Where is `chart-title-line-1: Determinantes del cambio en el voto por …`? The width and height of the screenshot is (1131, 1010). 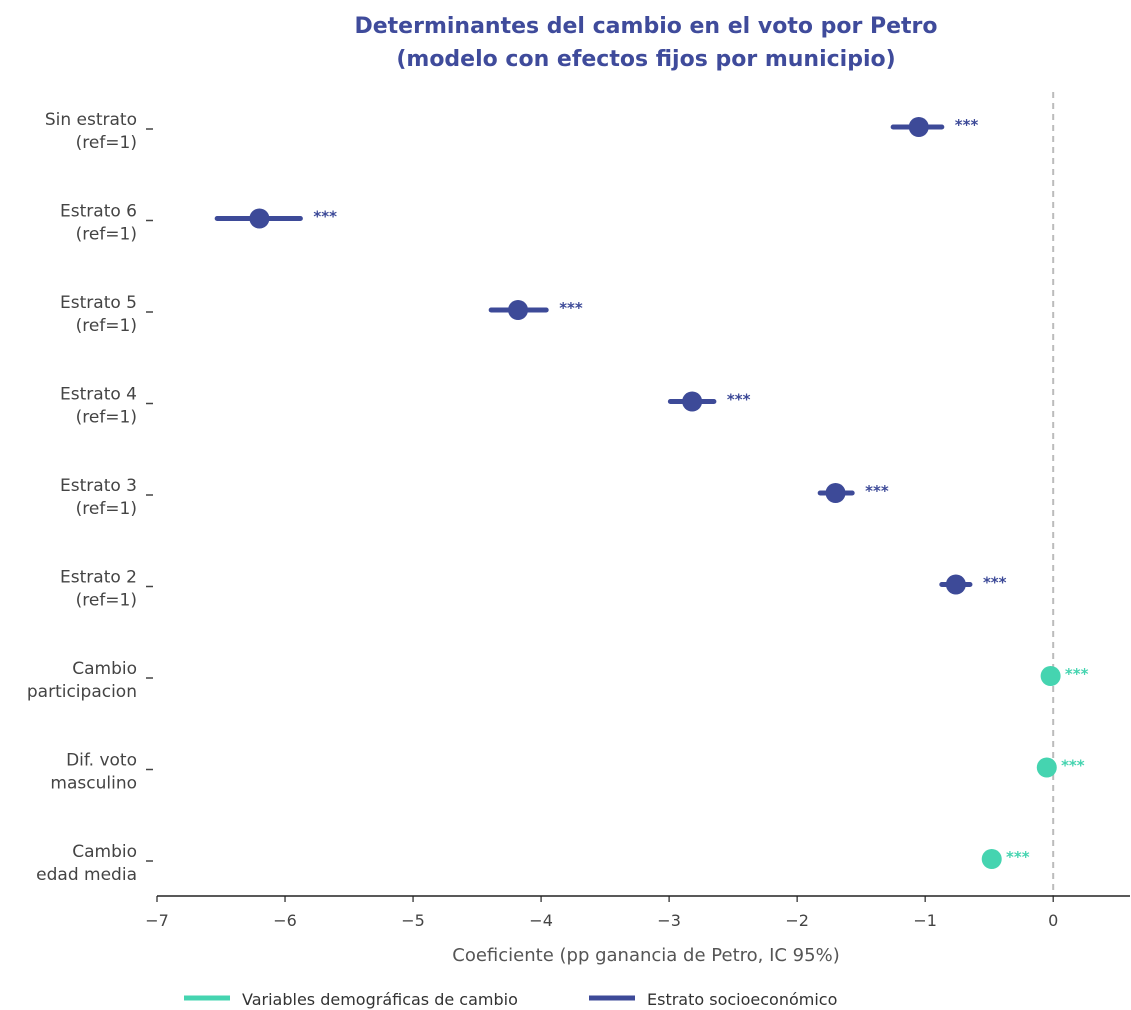
chart-title-line-1: Determinantes del cambio en el voto por … is located at coordinates (645, 26).